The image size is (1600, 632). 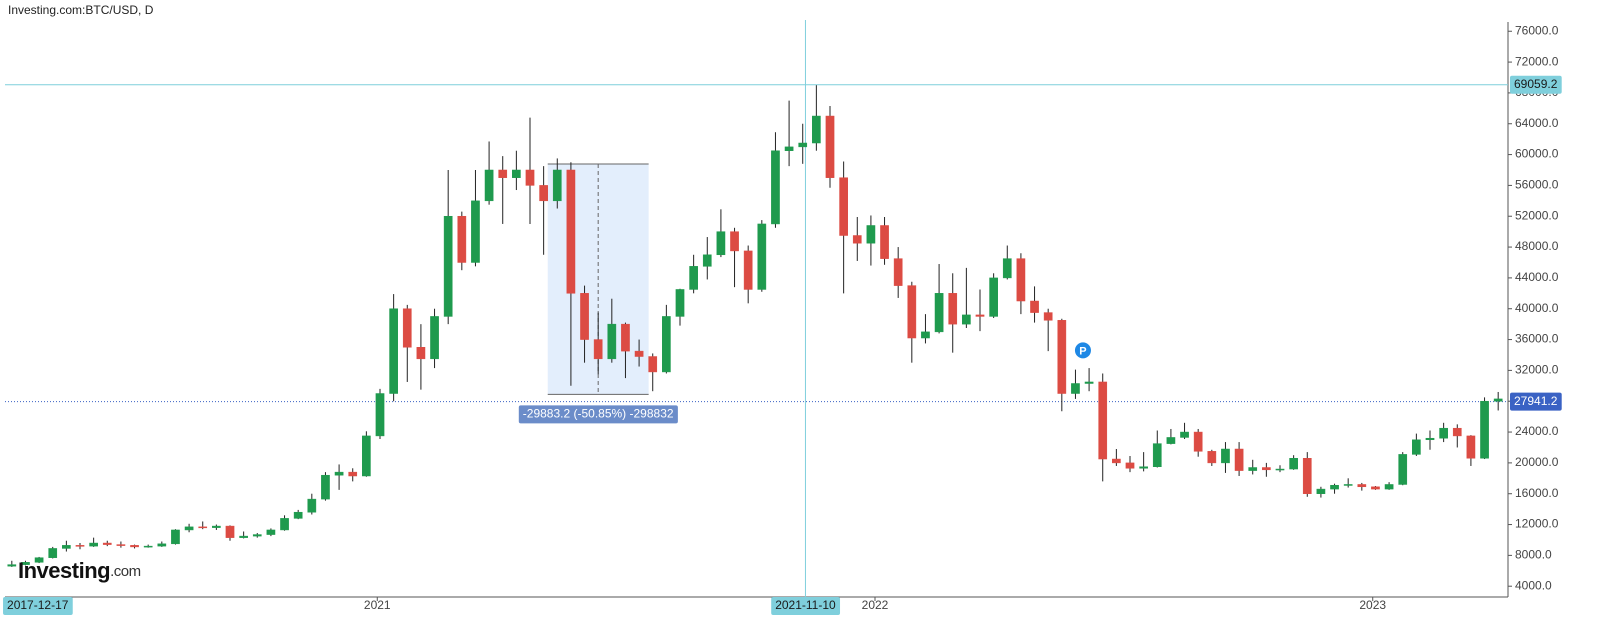 I want to click on last-price-label: 27941.2, so click(x=1536, y=401).